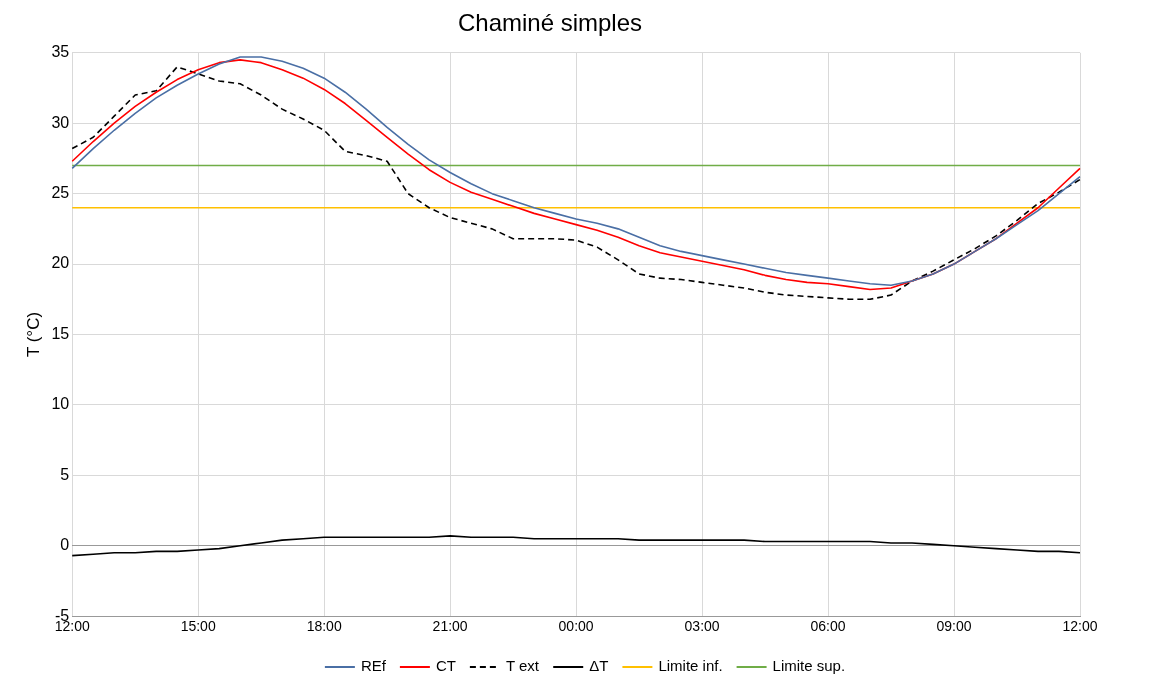 This screenshot has width=1170, height=689. What do you see at coordinates (599, 666) in the screenshot?
I see `legend-label: ΔT` at bounding box center [599, 666].